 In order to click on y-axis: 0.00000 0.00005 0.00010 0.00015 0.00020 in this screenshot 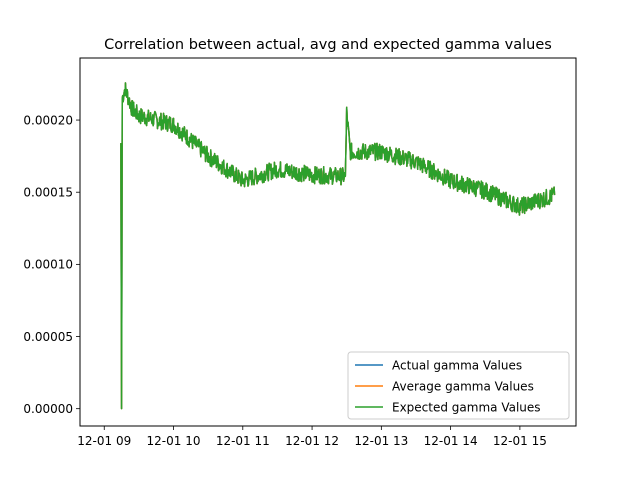, I will do `click(51, 264)`.